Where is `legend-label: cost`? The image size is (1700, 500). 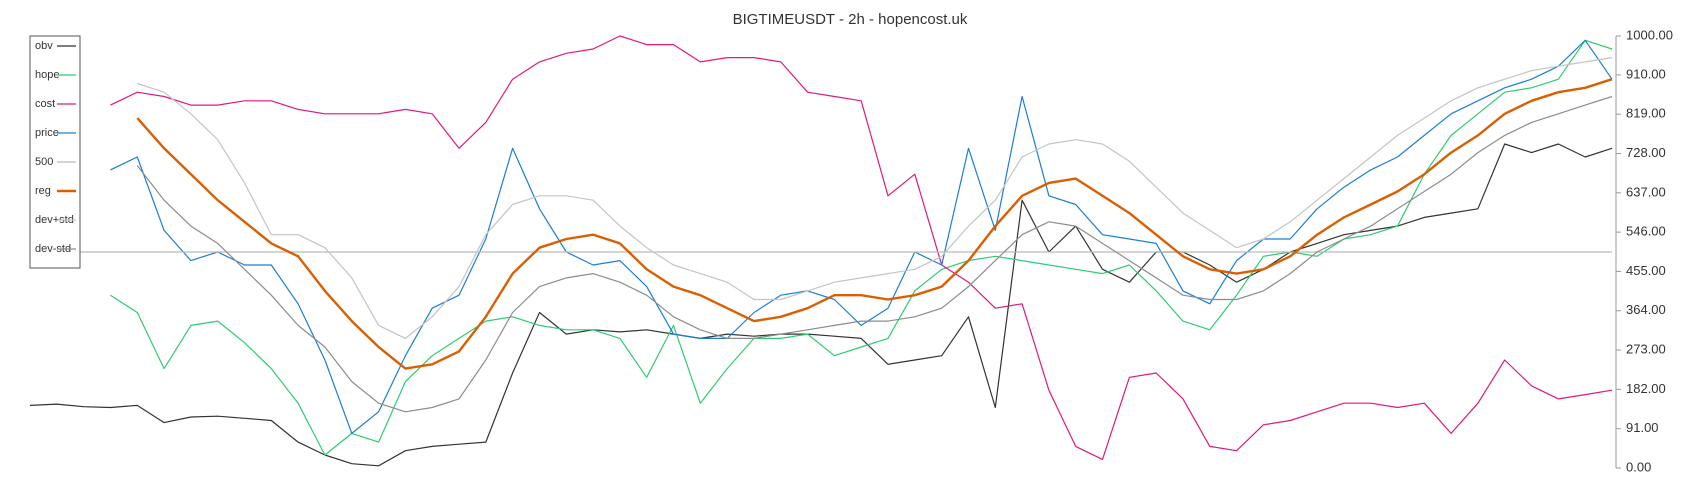 legend-label: cost is located at coordinates (45, 104).